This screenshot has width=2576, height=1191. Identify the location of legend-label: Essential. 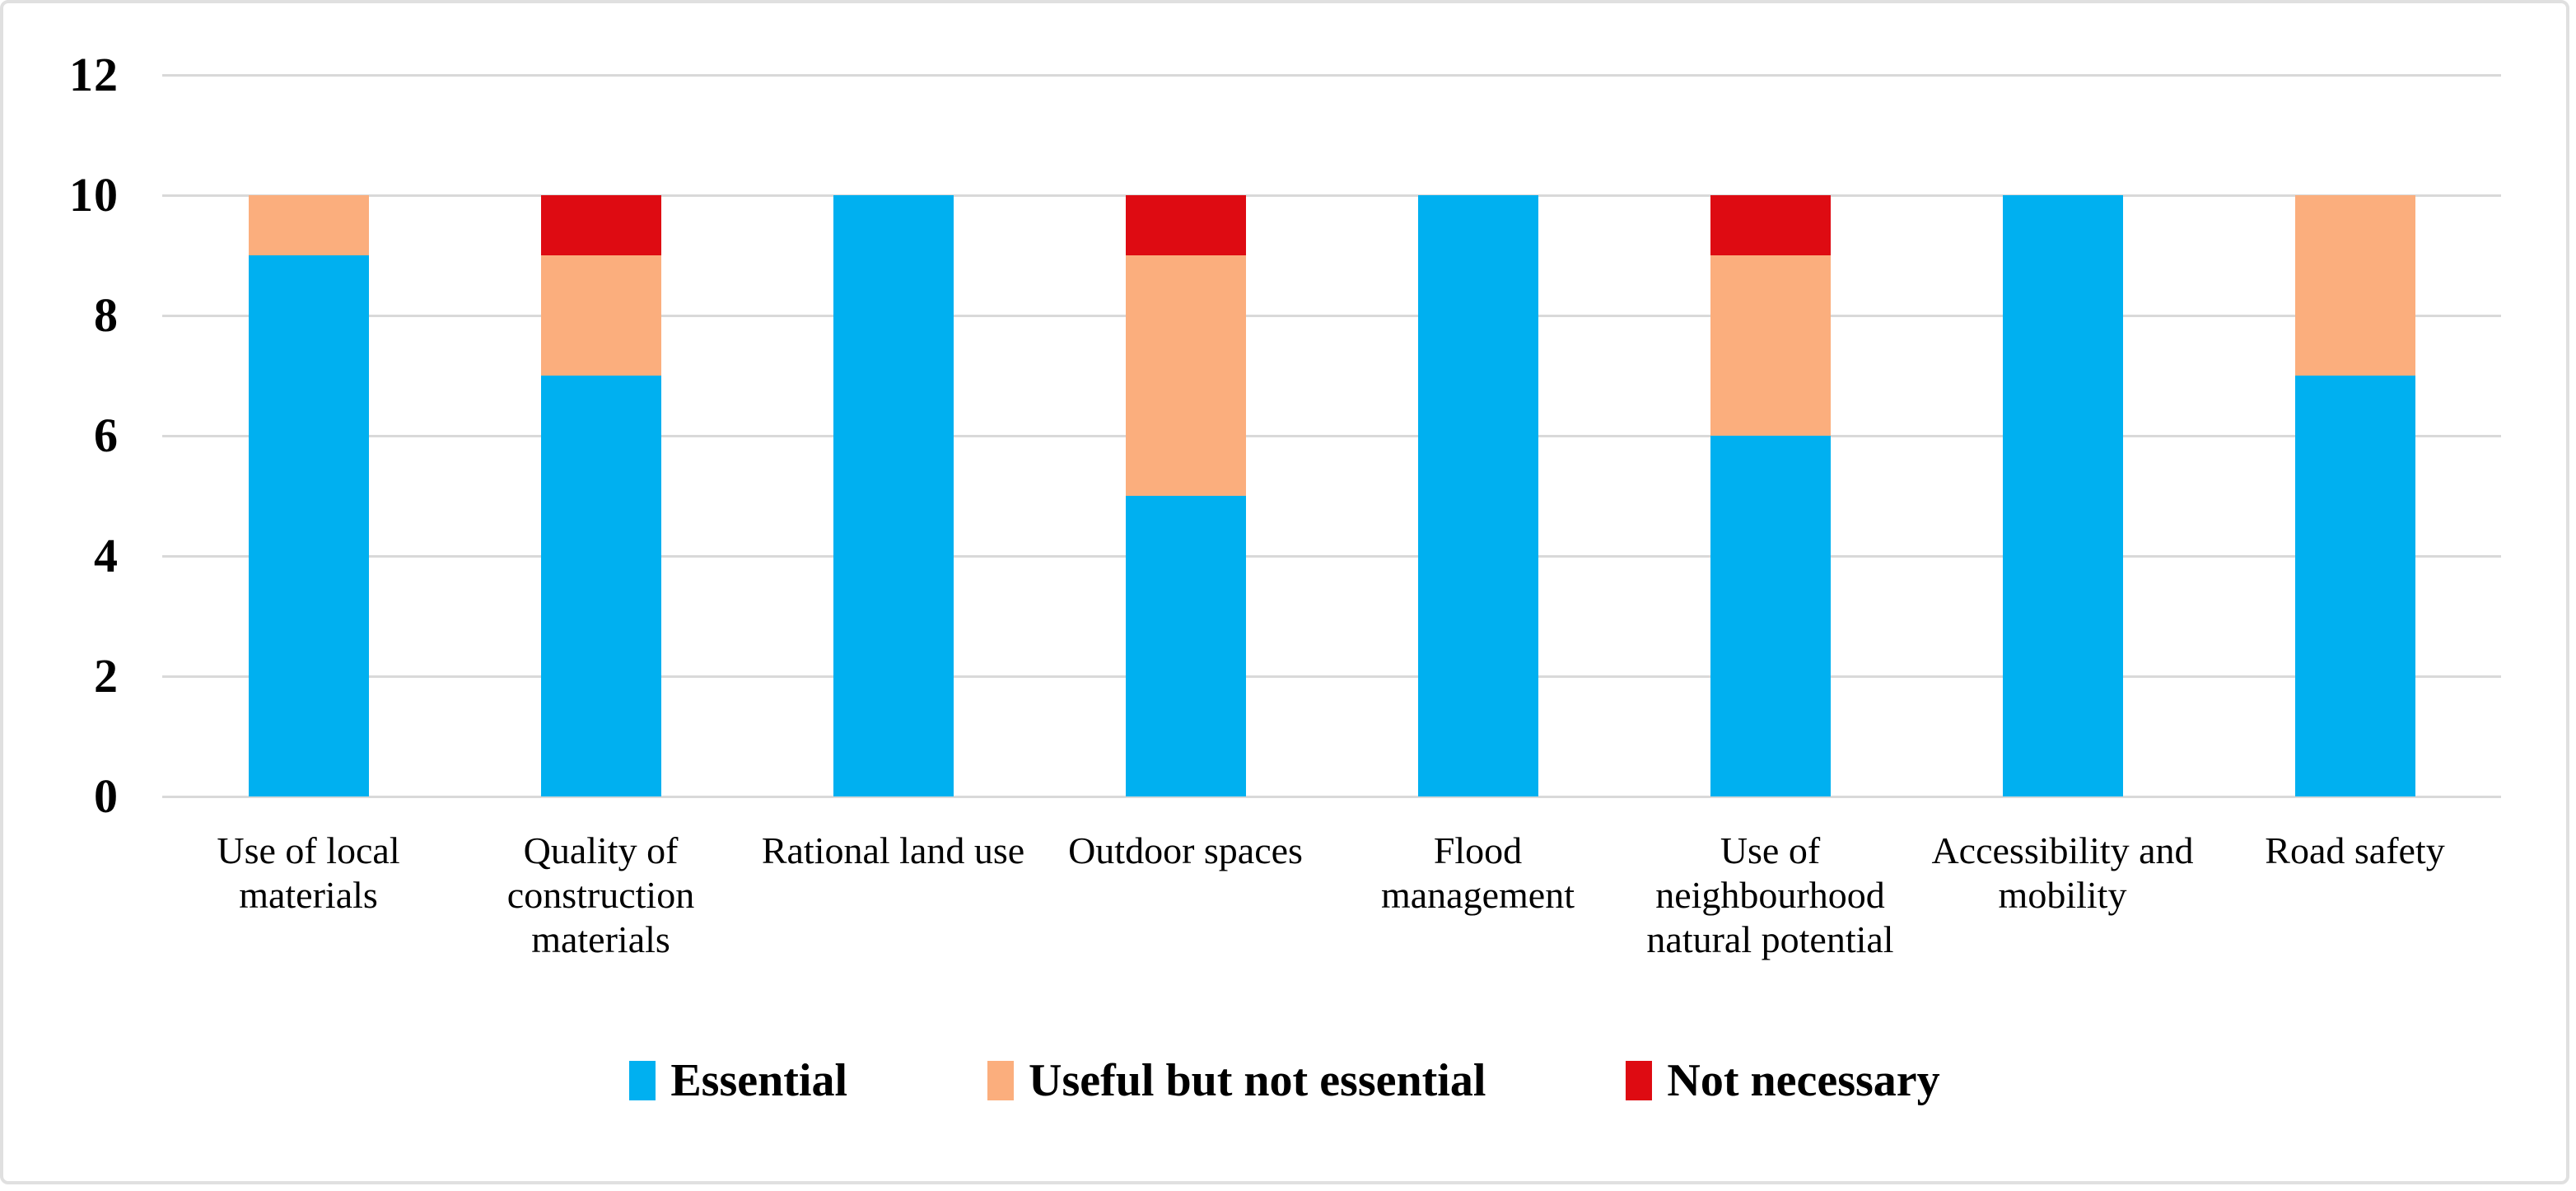
(759, 1080).